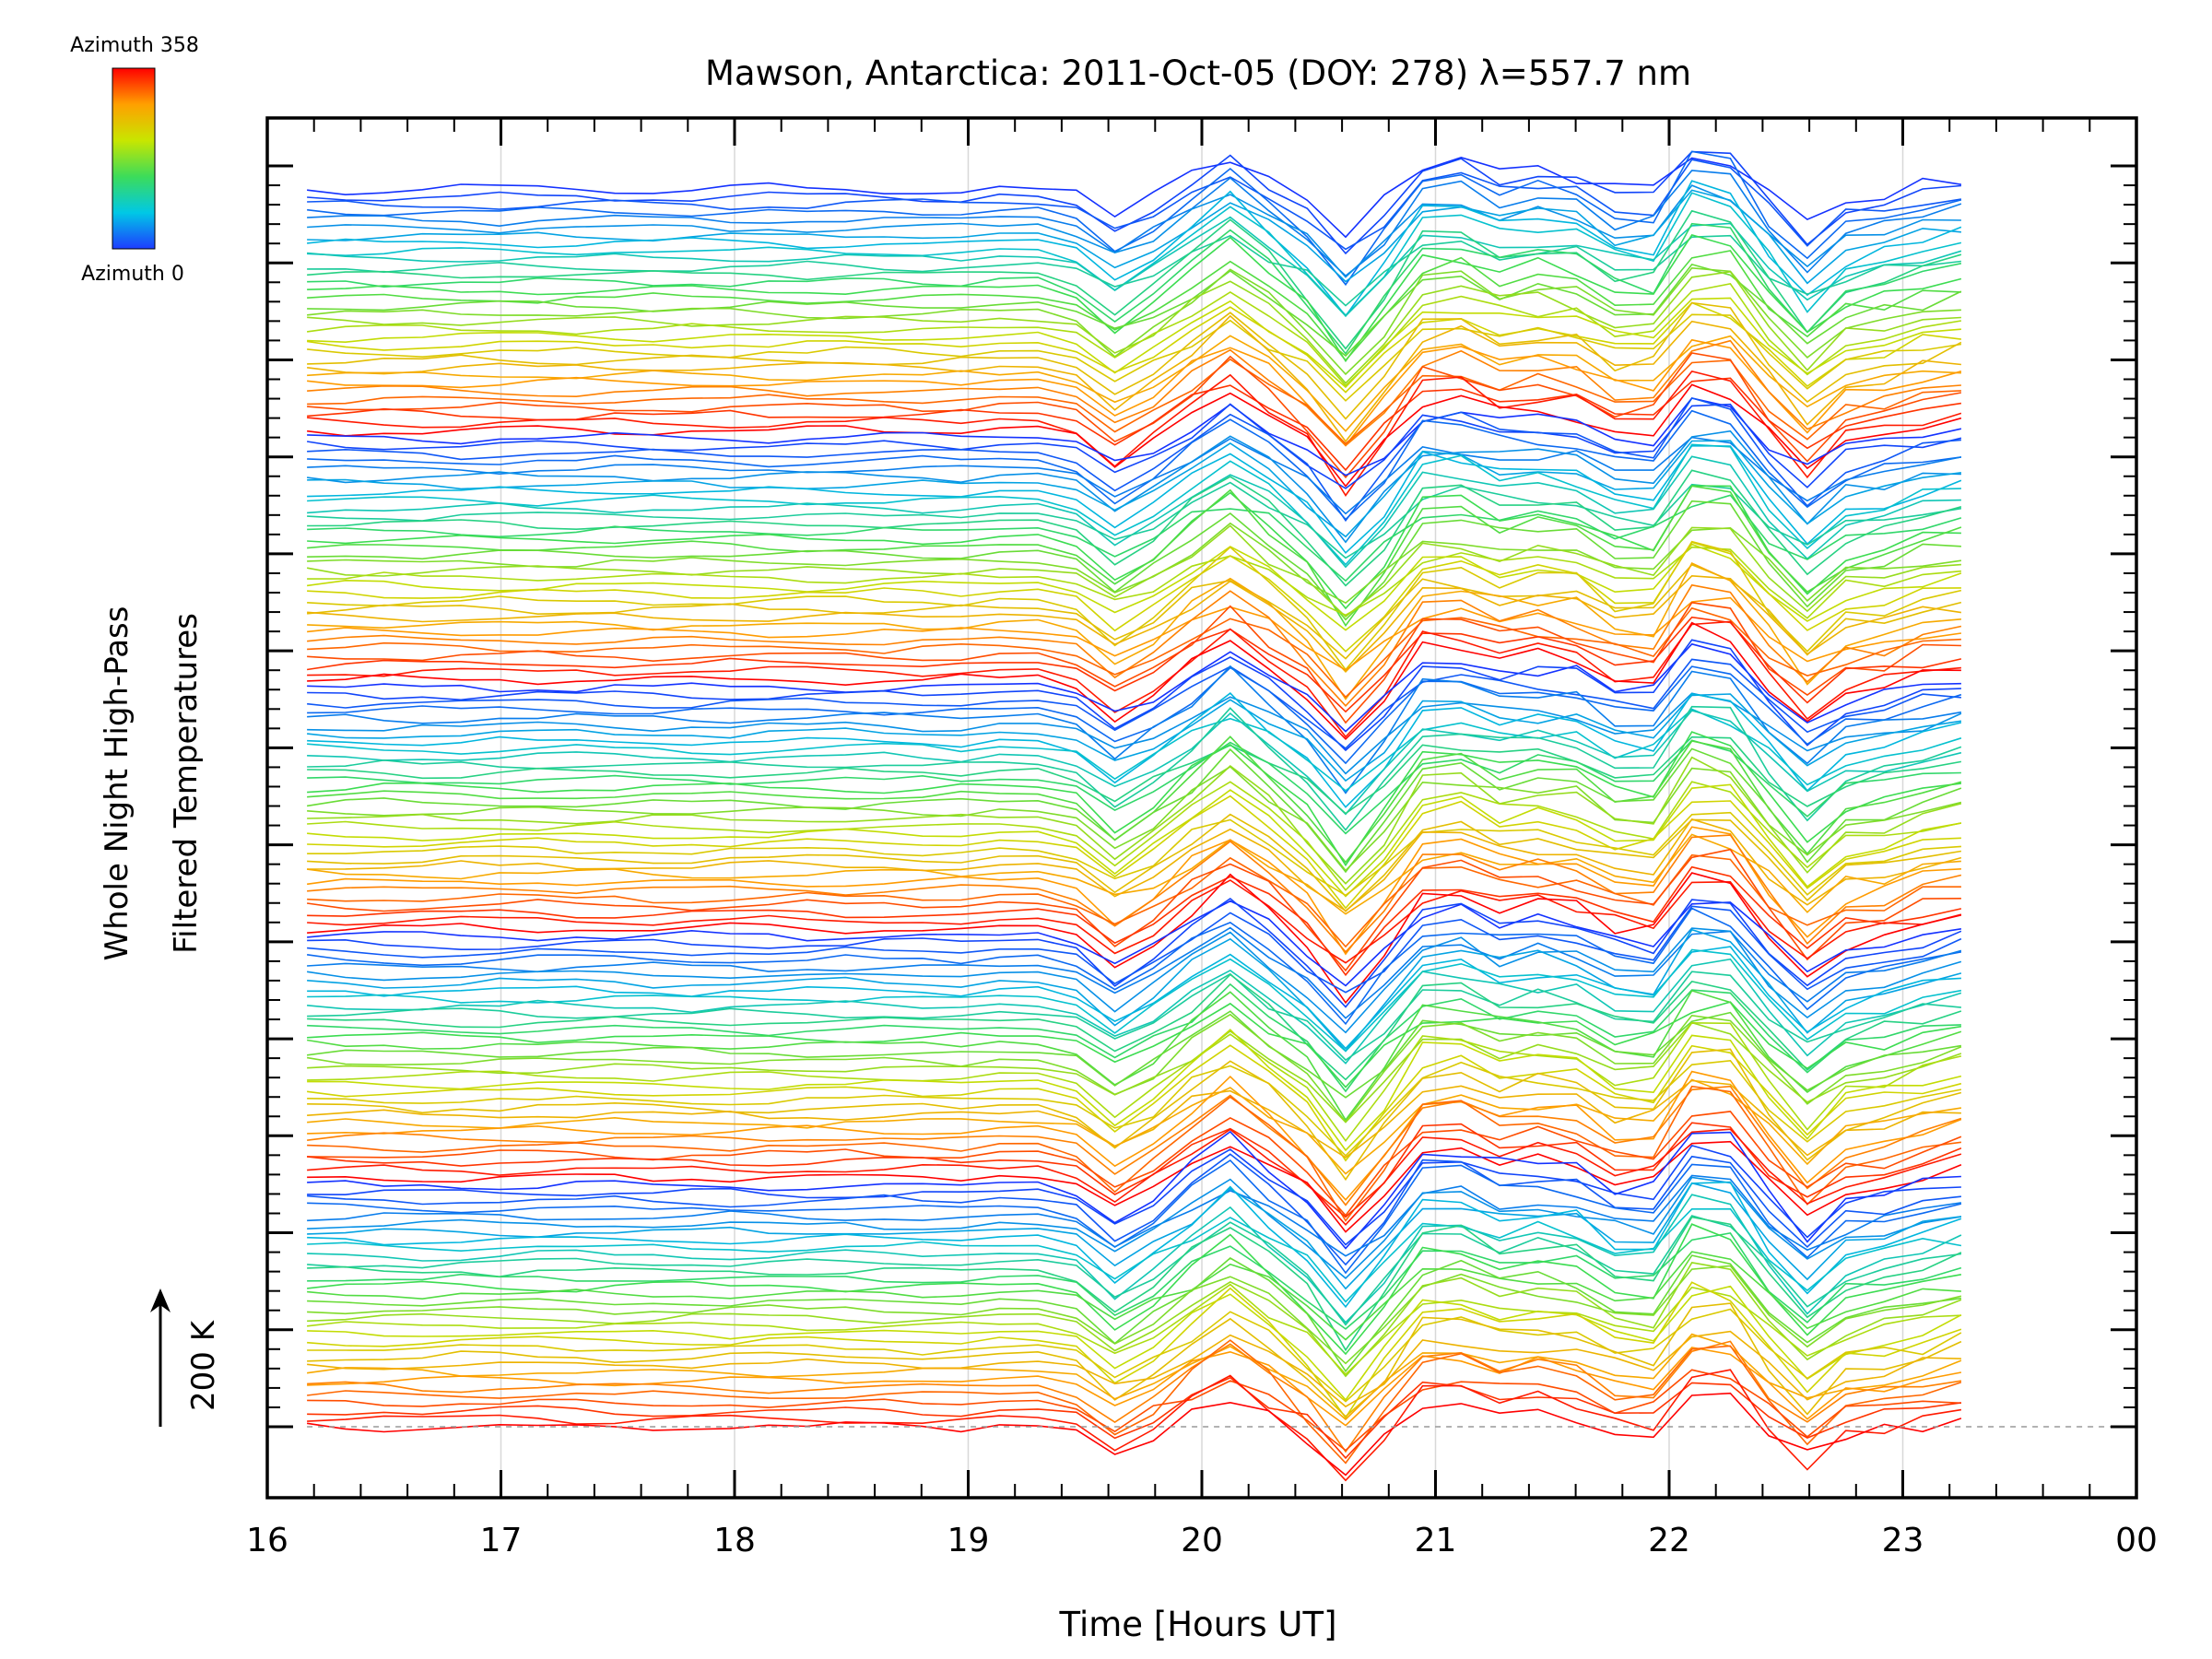 The image size is (2212, 1659). I want to click on up-arrow-icon, so click(160, 1300).